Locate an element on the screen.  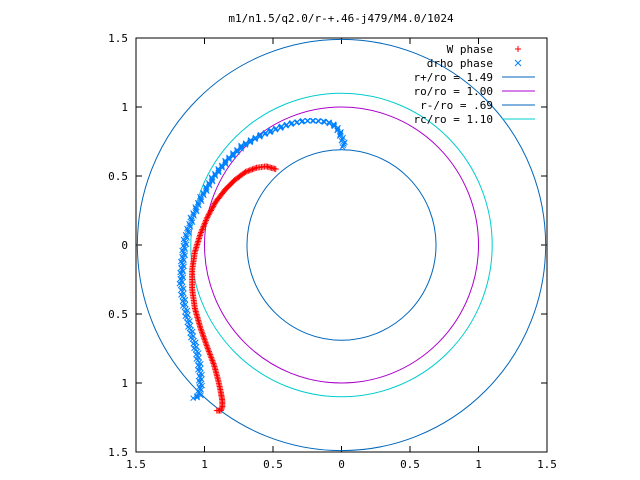
series-W-phase is located at coordinates (234, 288).